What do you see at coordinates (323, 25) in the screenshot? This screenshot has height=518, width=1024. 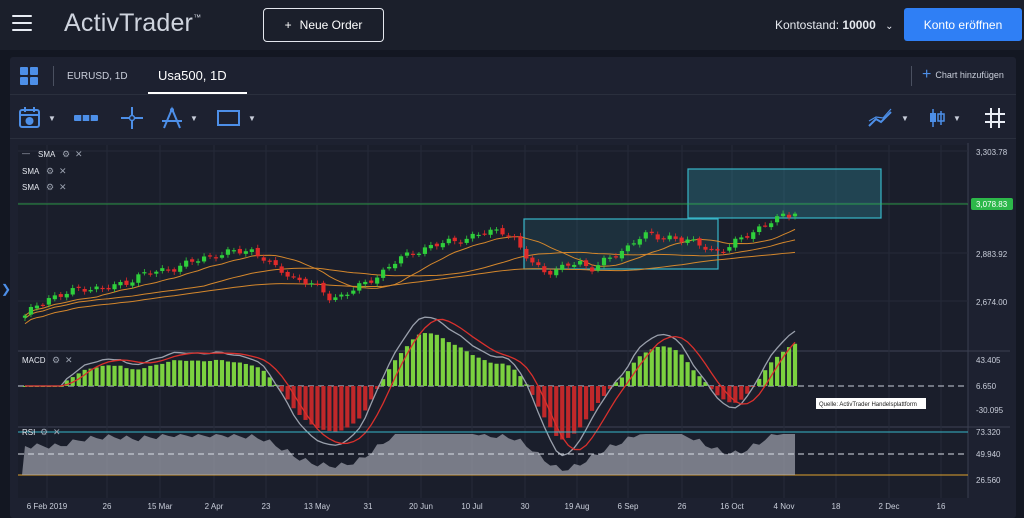 I see `new-order-button: + Neue Order` at bounding box center [323, 25].